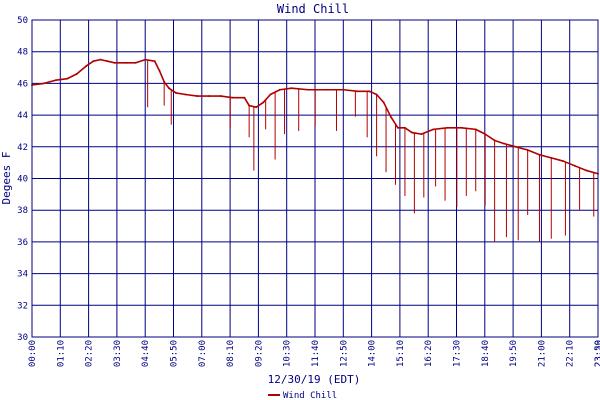  I want to click on y-ticks: 30 32 34 36 38 40 42 44 46 48 50, so click(22, 179).